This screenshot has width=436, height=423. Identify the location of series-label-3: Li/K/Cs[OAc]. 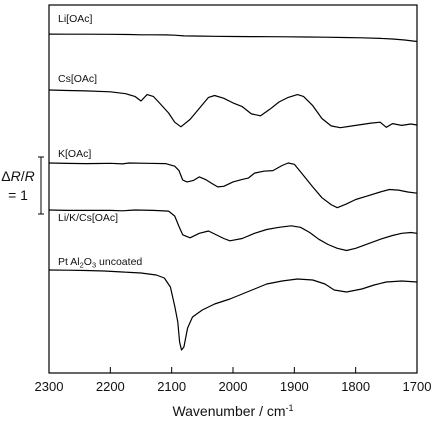
(88, 218).